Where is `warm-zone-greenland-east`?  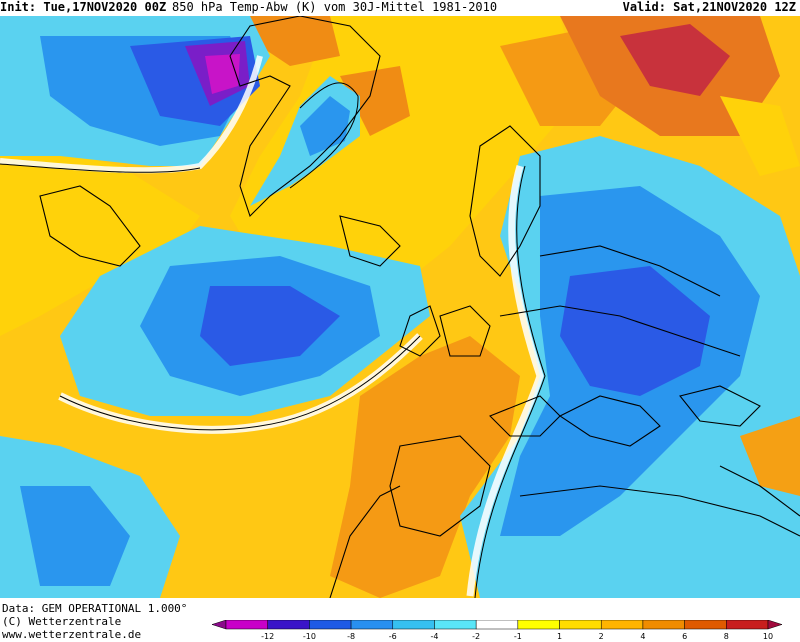 warm-zone-greenland-east is located at coordinates (295, 41).